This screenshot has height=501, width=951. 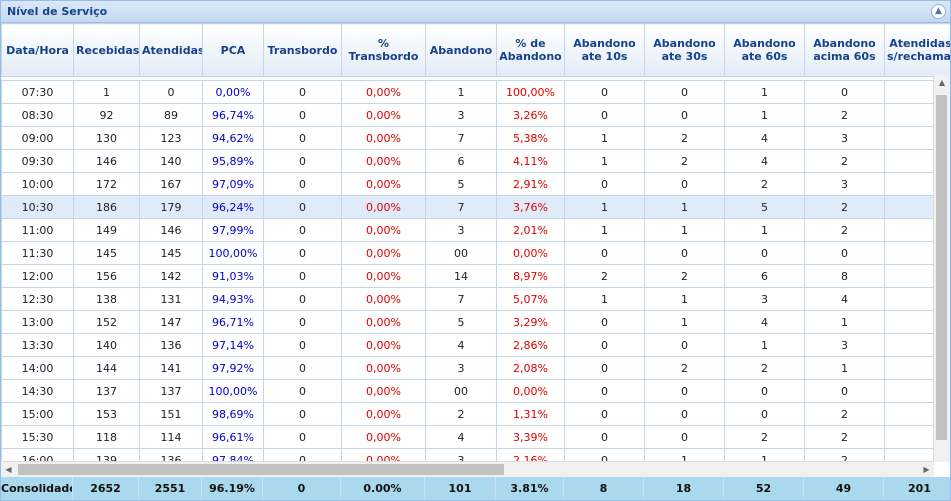 What do you see at coordinates (475, 115) in the screenshot?
I see `table-row: 08:30 92 89 96,74% 0 0,00% 3 3,26% 0 0 1 2` at bounding box center [475, 115].